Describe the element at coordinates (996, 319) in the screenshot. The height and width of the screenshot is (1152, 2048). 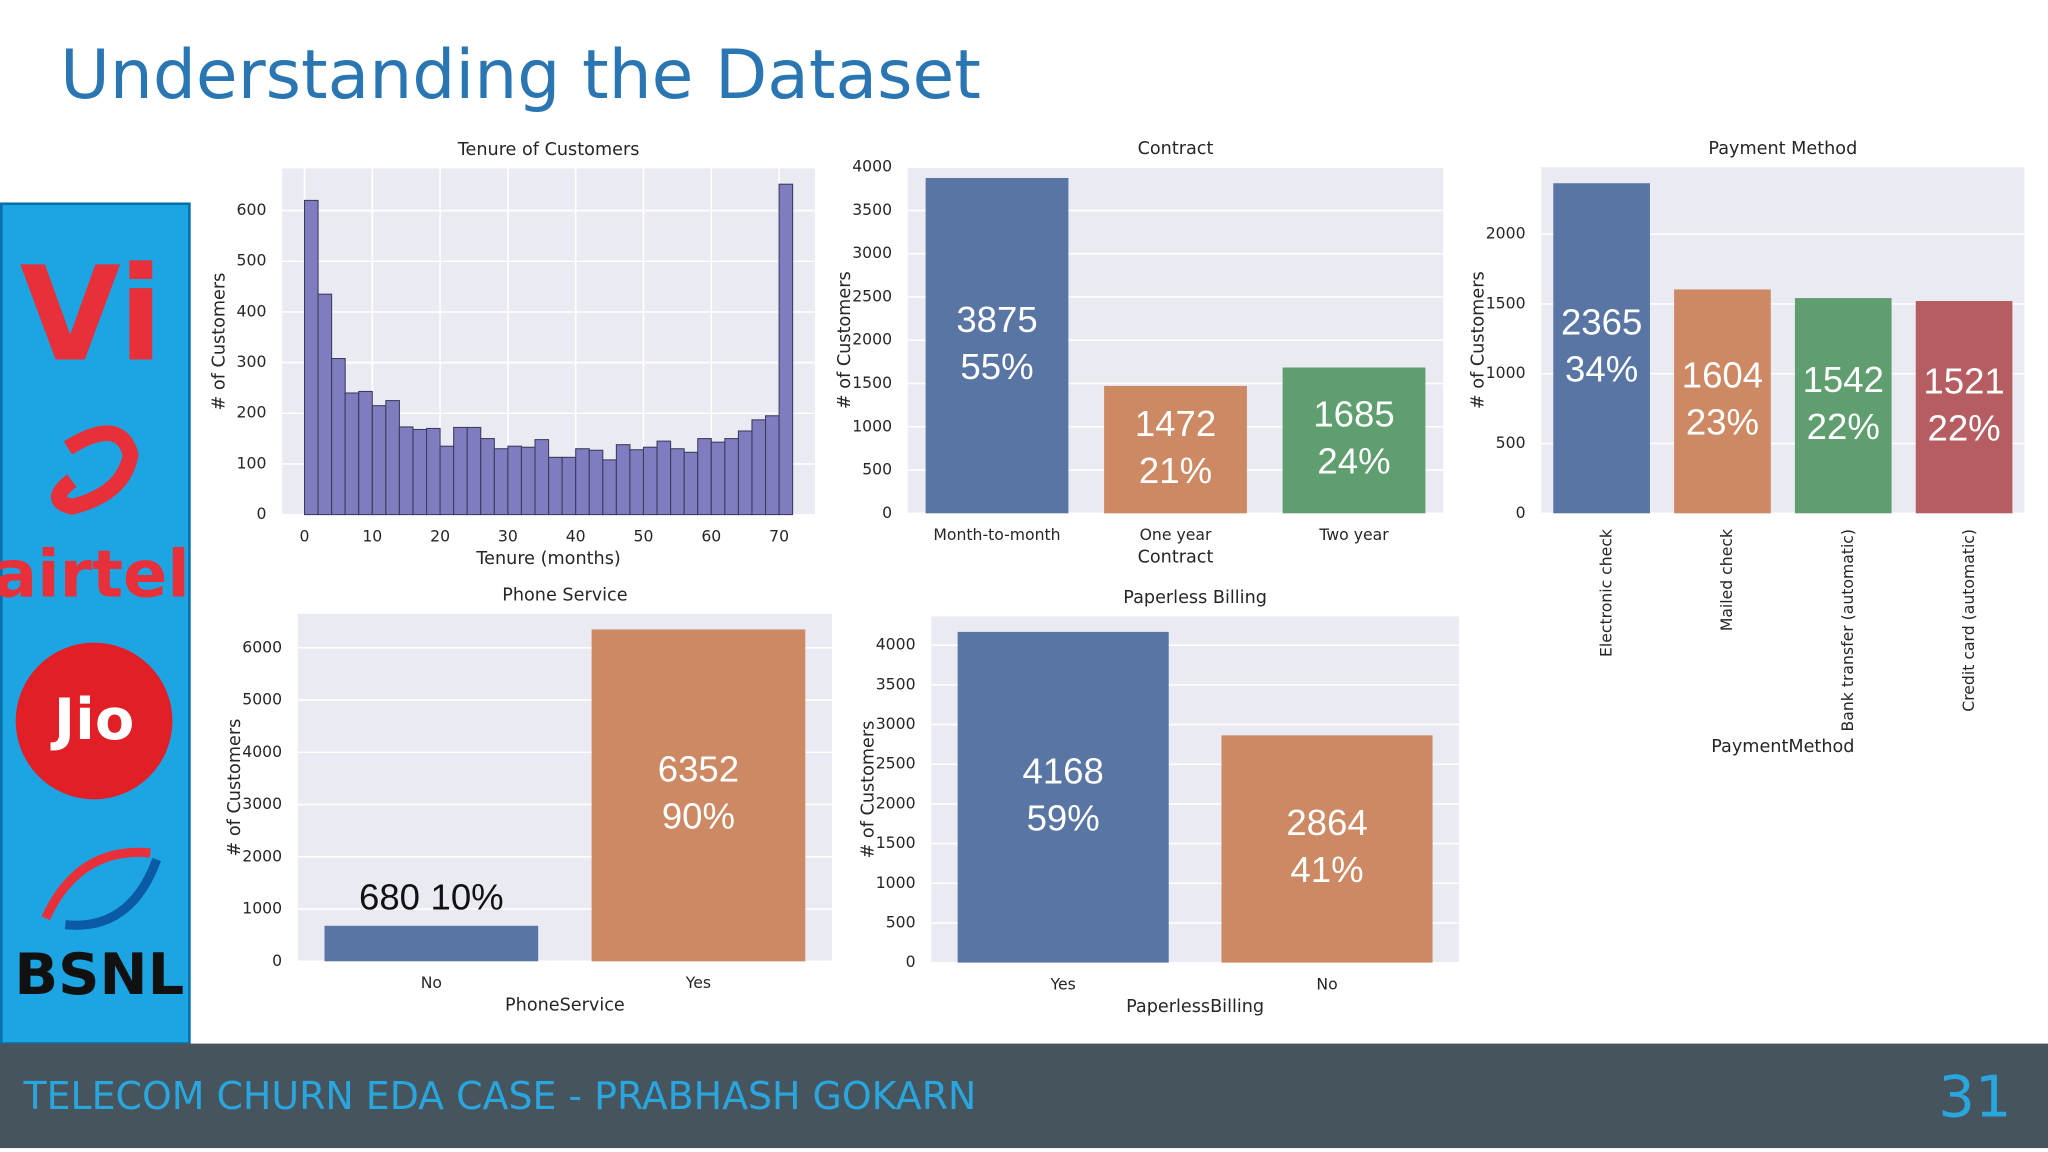
I see `bar-value-label: 3875` at that location.